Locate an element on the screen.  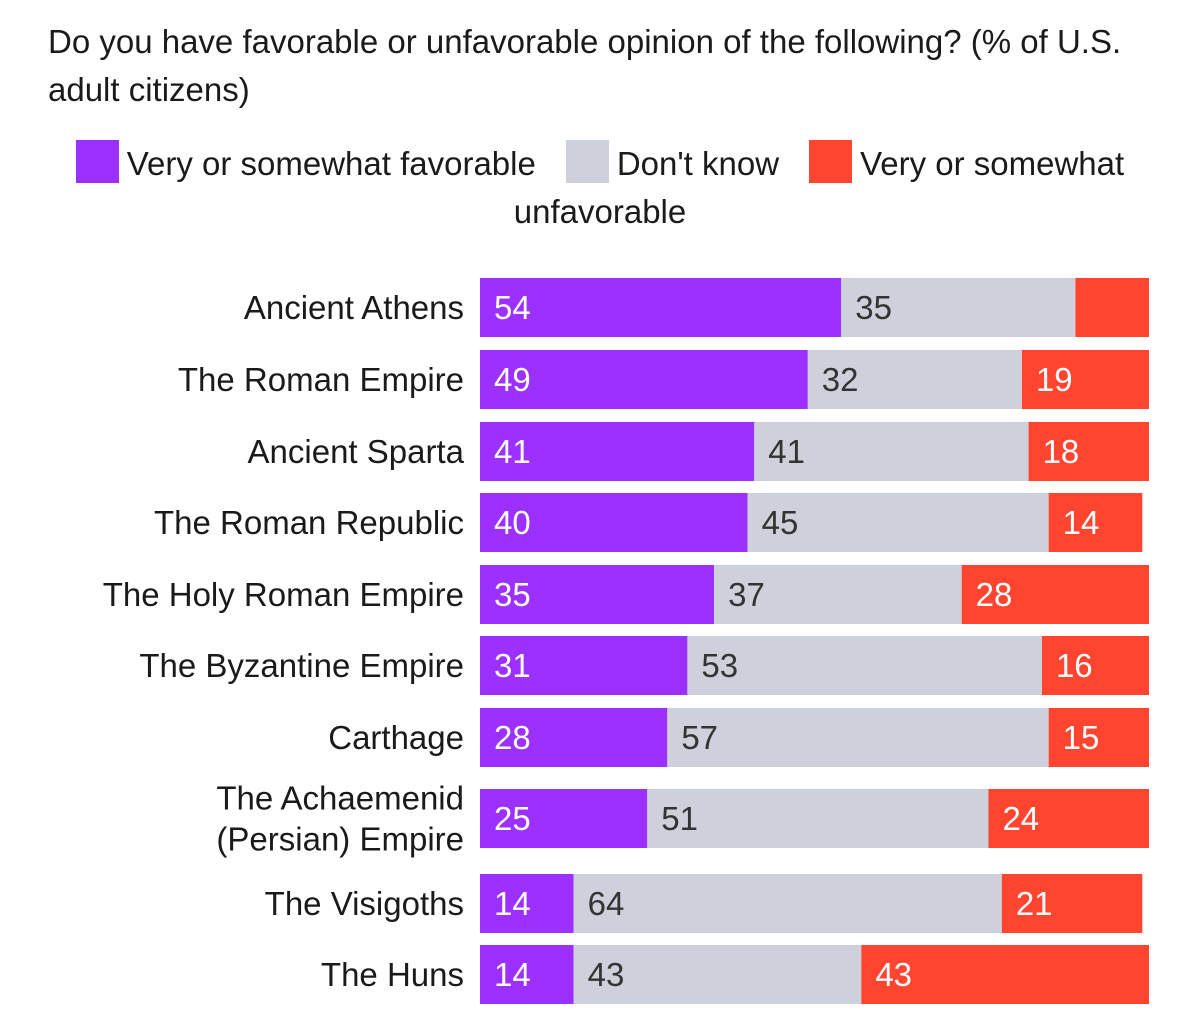
value-label-don-t-know-the-achaemenid-persian-empire: 51 is located at coordinates (679, 818).